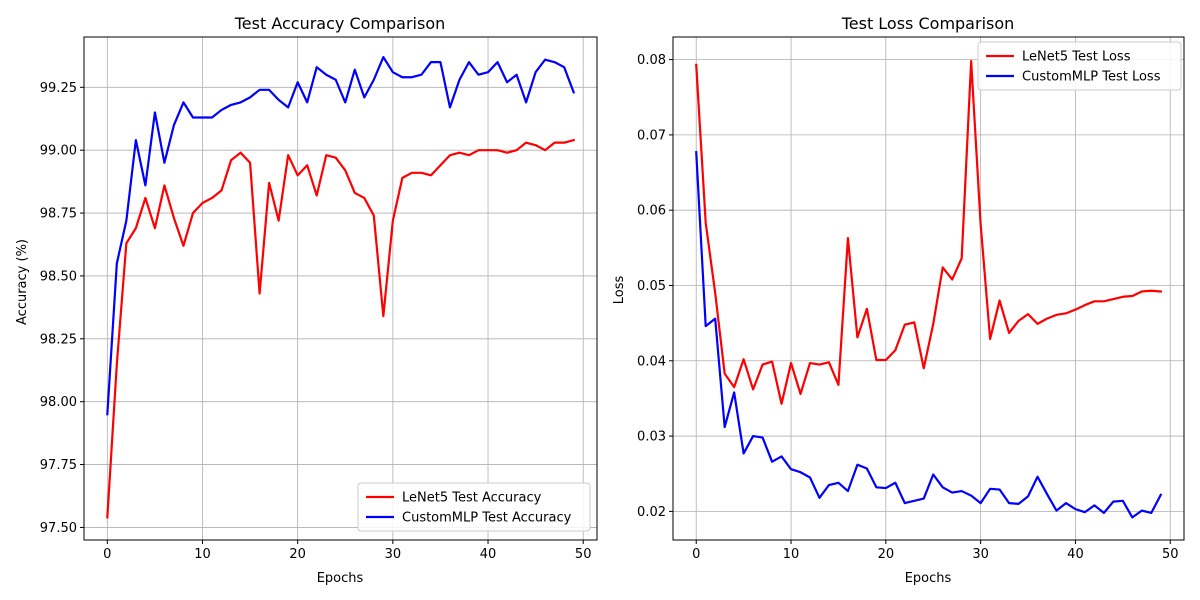 The image size is (1200, 600). What do you see at coordinates (58, 214) in the screenshot?
I see `accuracy-y-tick-label: 98.75` at bounding box center [58, 214].